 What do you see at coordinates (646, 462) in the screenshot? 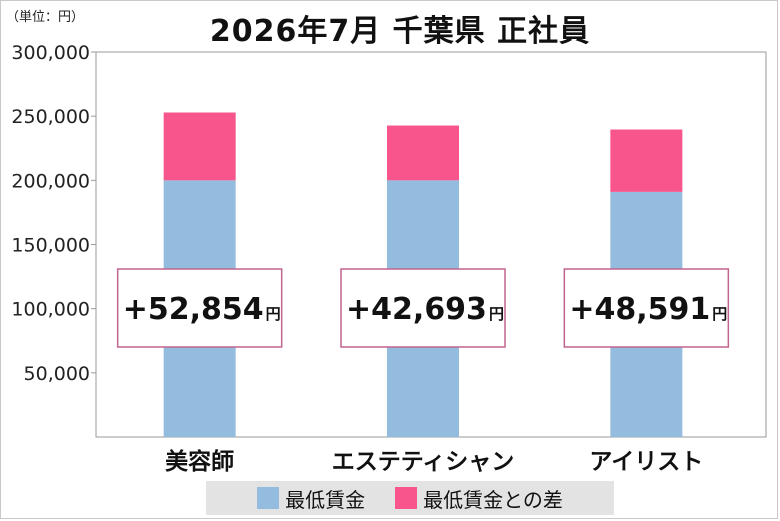
I see `category-label: アイリスト` at bounding box center [646, 462].